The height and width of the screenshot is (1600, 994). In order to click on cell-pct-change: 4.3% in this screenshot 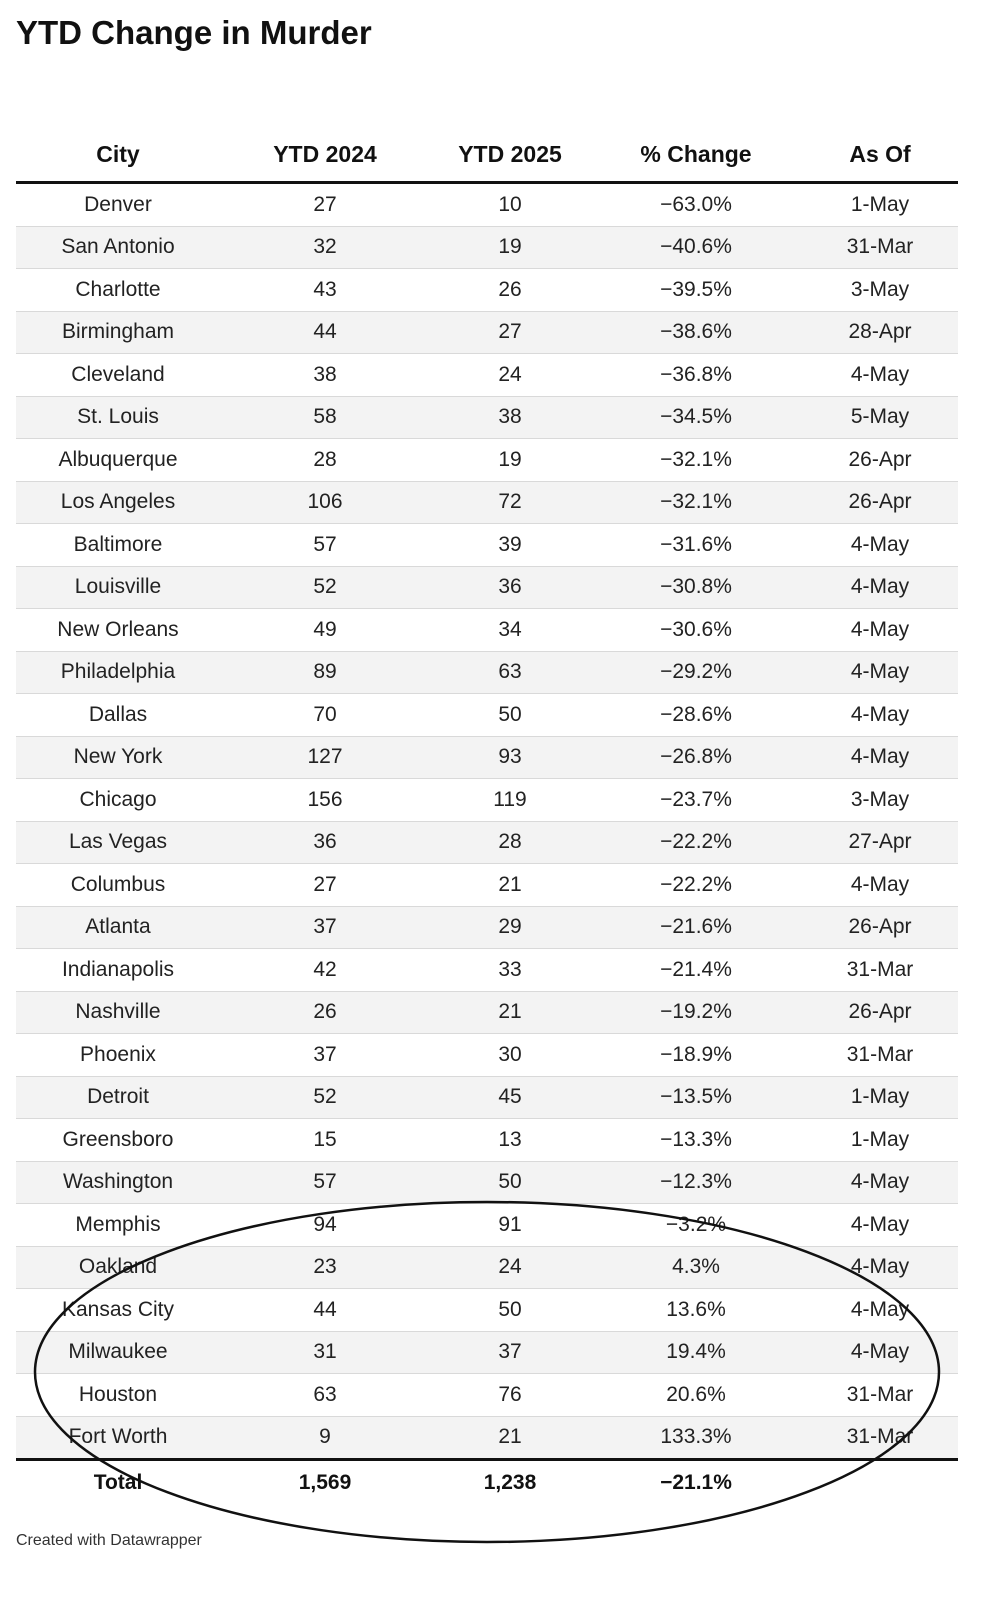, I will do `click(696, 1267)`.